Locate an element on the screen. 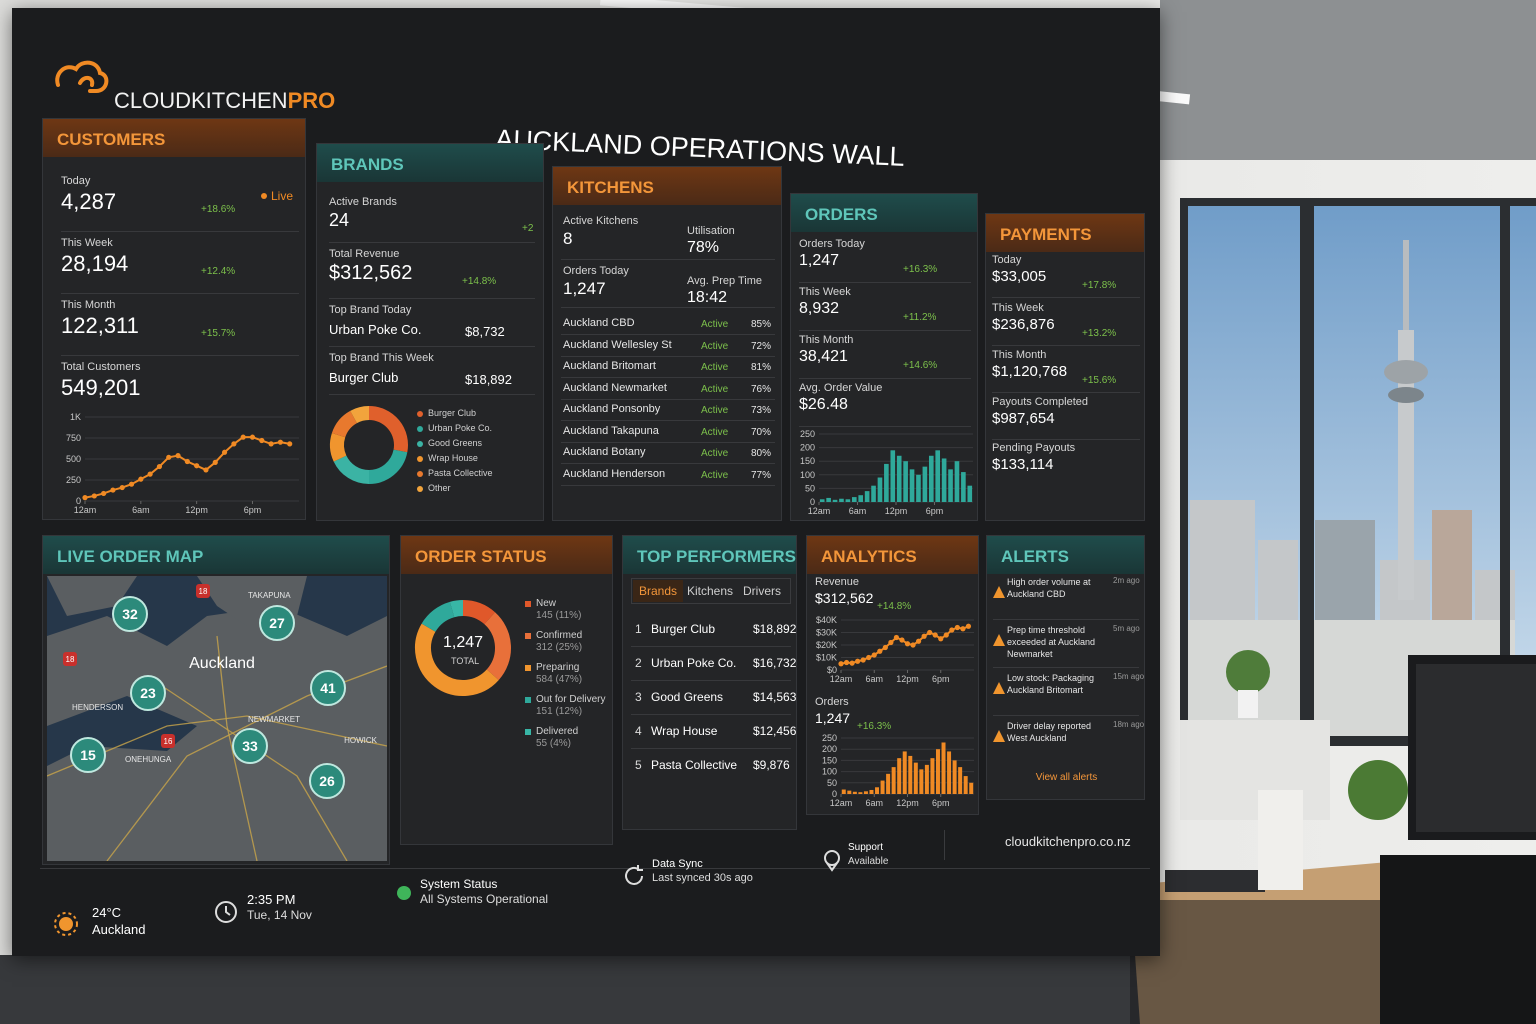 This screenshot has width=1536, height=1024. x-tick-label: 12am is located at coordinates (85, 510).